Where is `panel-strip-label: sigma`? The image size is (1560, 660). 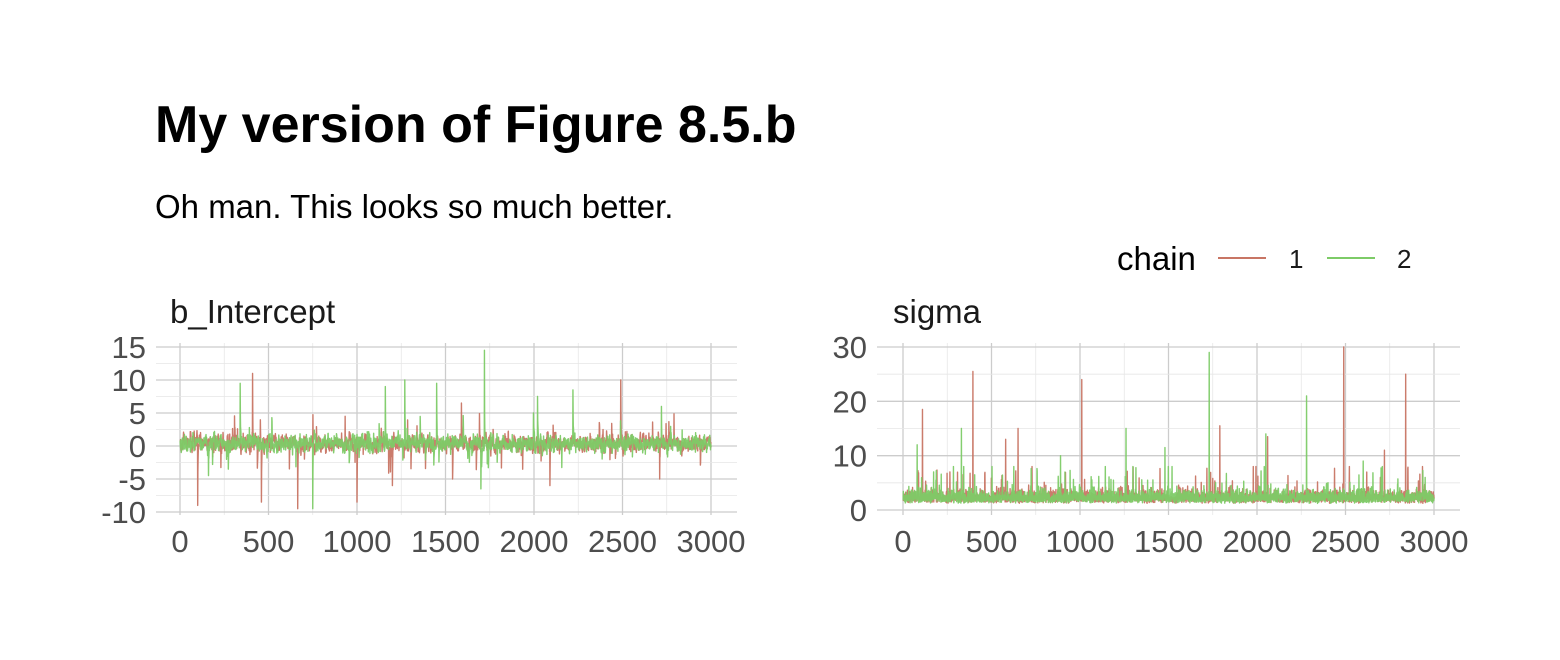 panel-strip-label: sigma is located at coordinates (937, 311).